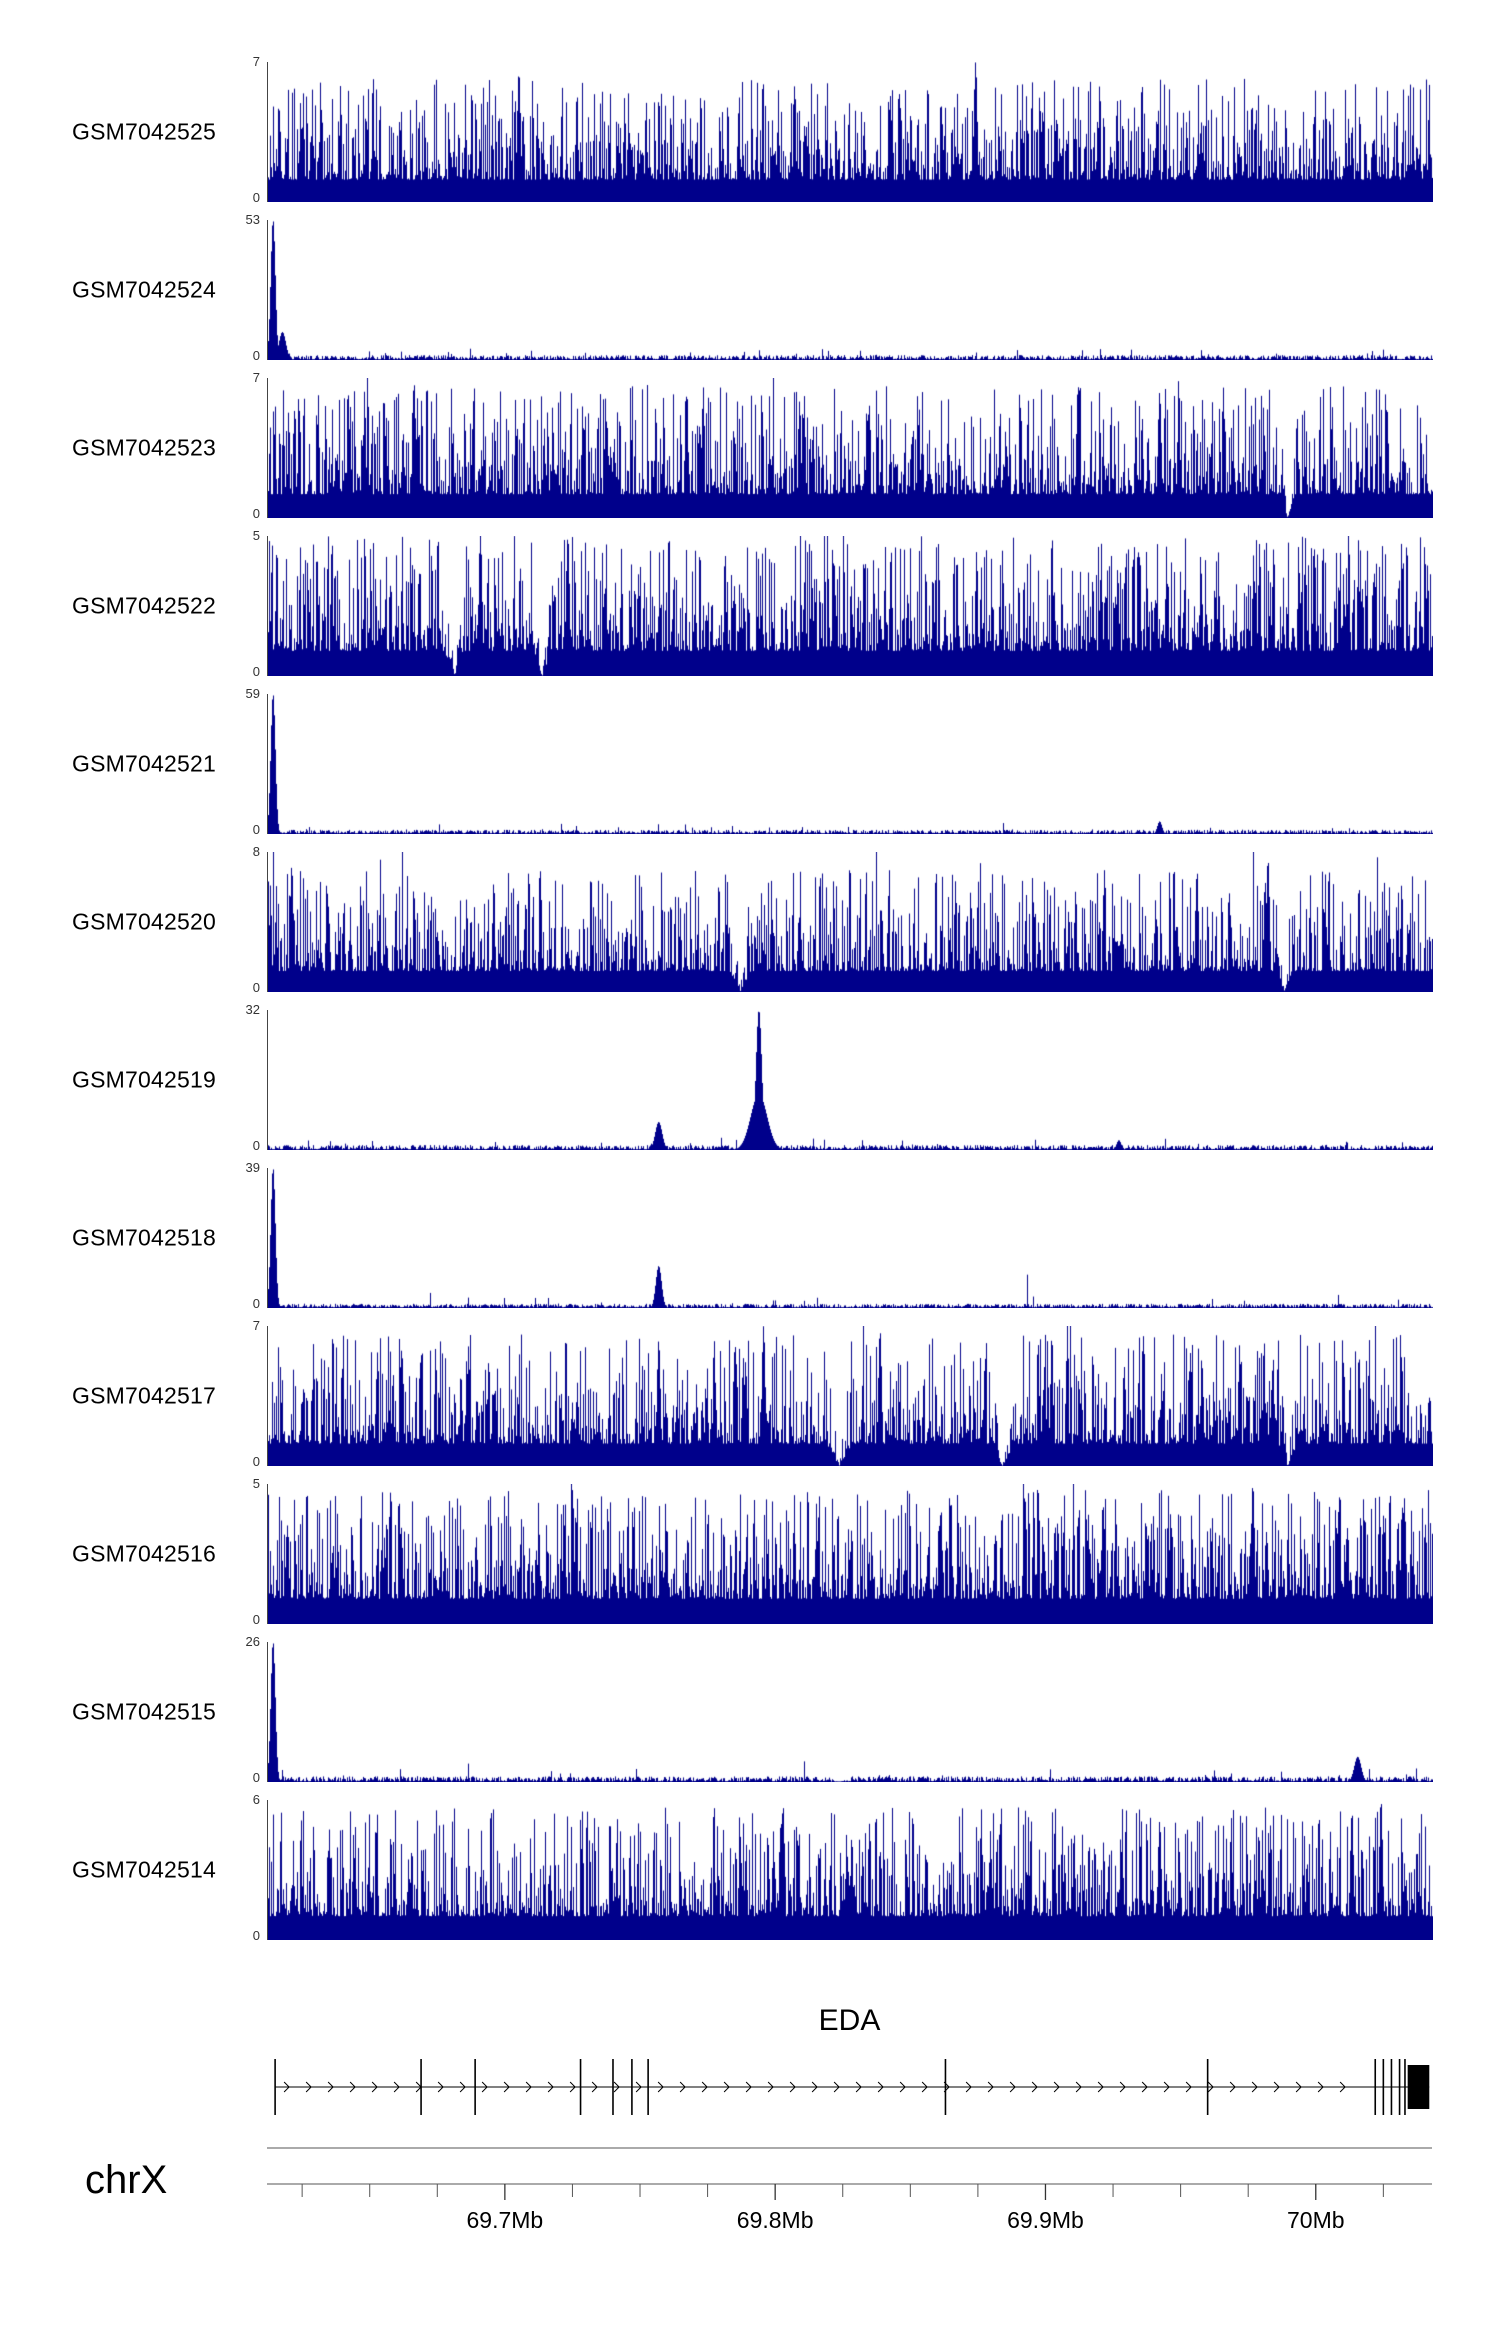  What do you see at coordinates (252, 1641) in the screenshot?
I see `y-axis-max-label: 26` at bounding box center [252, 1641].